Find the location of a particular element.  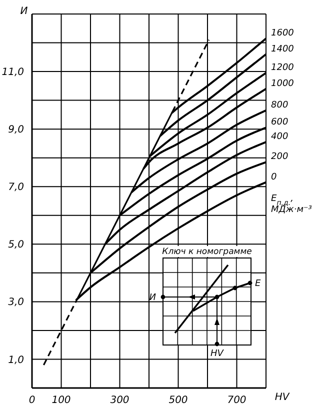

series-label: 200 is located at coordinates (279, 157).